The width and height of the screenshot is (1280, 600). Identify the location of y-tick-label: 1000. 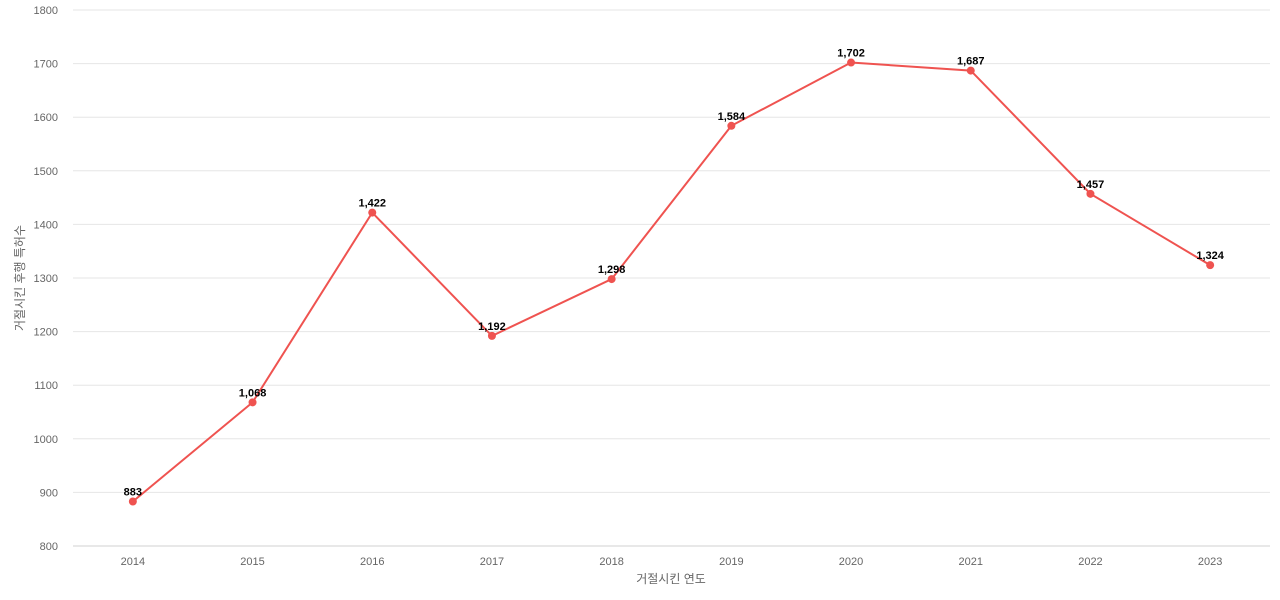
(46, 440).